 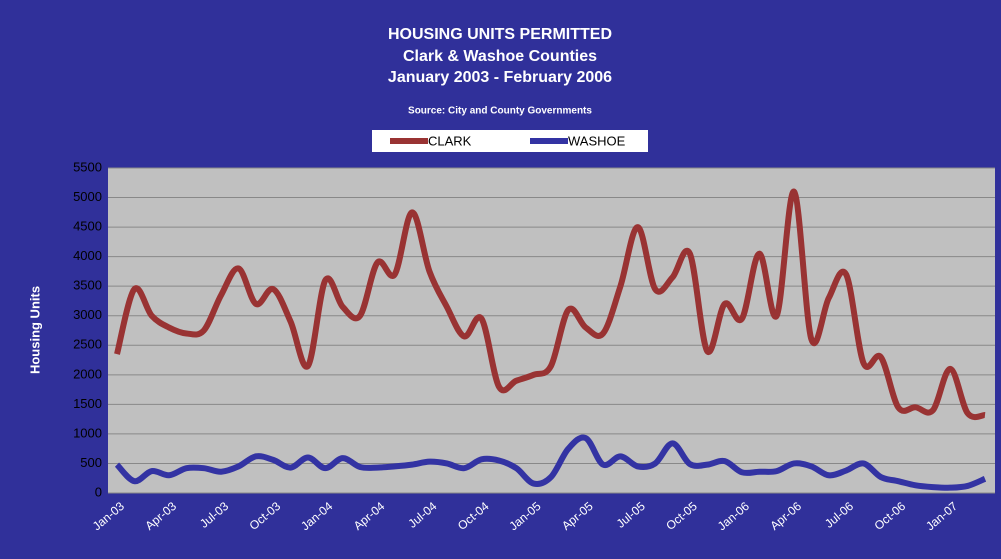 I want to click on x-tick-label: Jan-07, so click(x=941, y=516).